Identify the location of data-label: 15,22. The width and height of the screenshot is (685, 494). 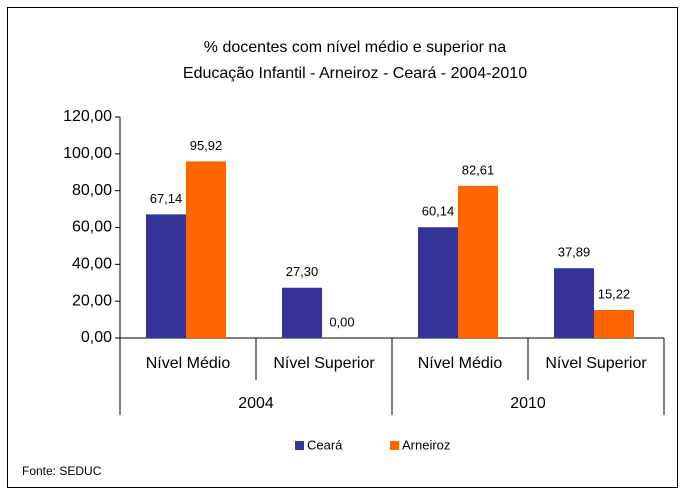
(614, 293).